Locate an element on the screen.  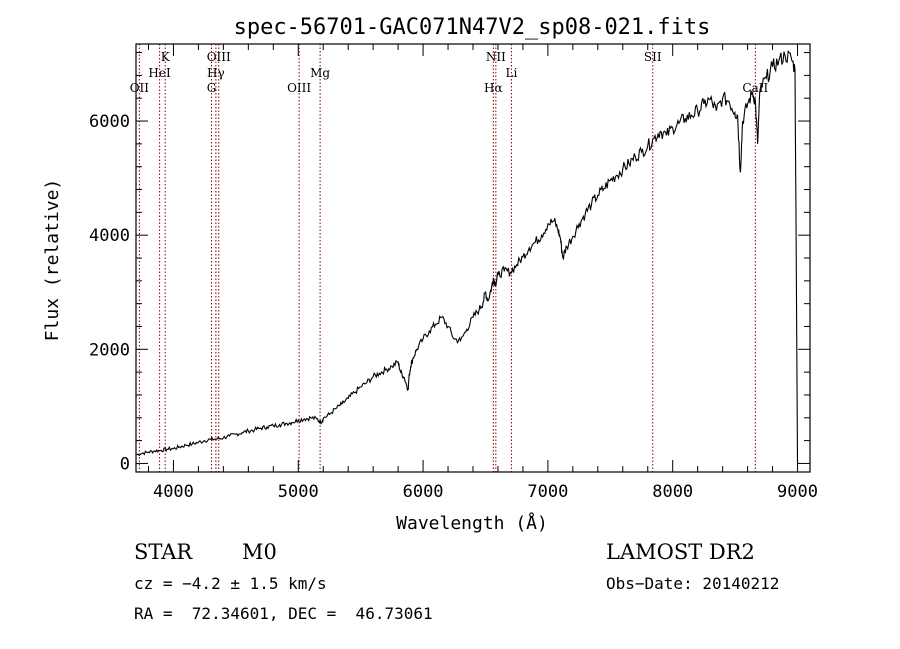
y-tick-label: 6000 is located at coordinates (109, 122).